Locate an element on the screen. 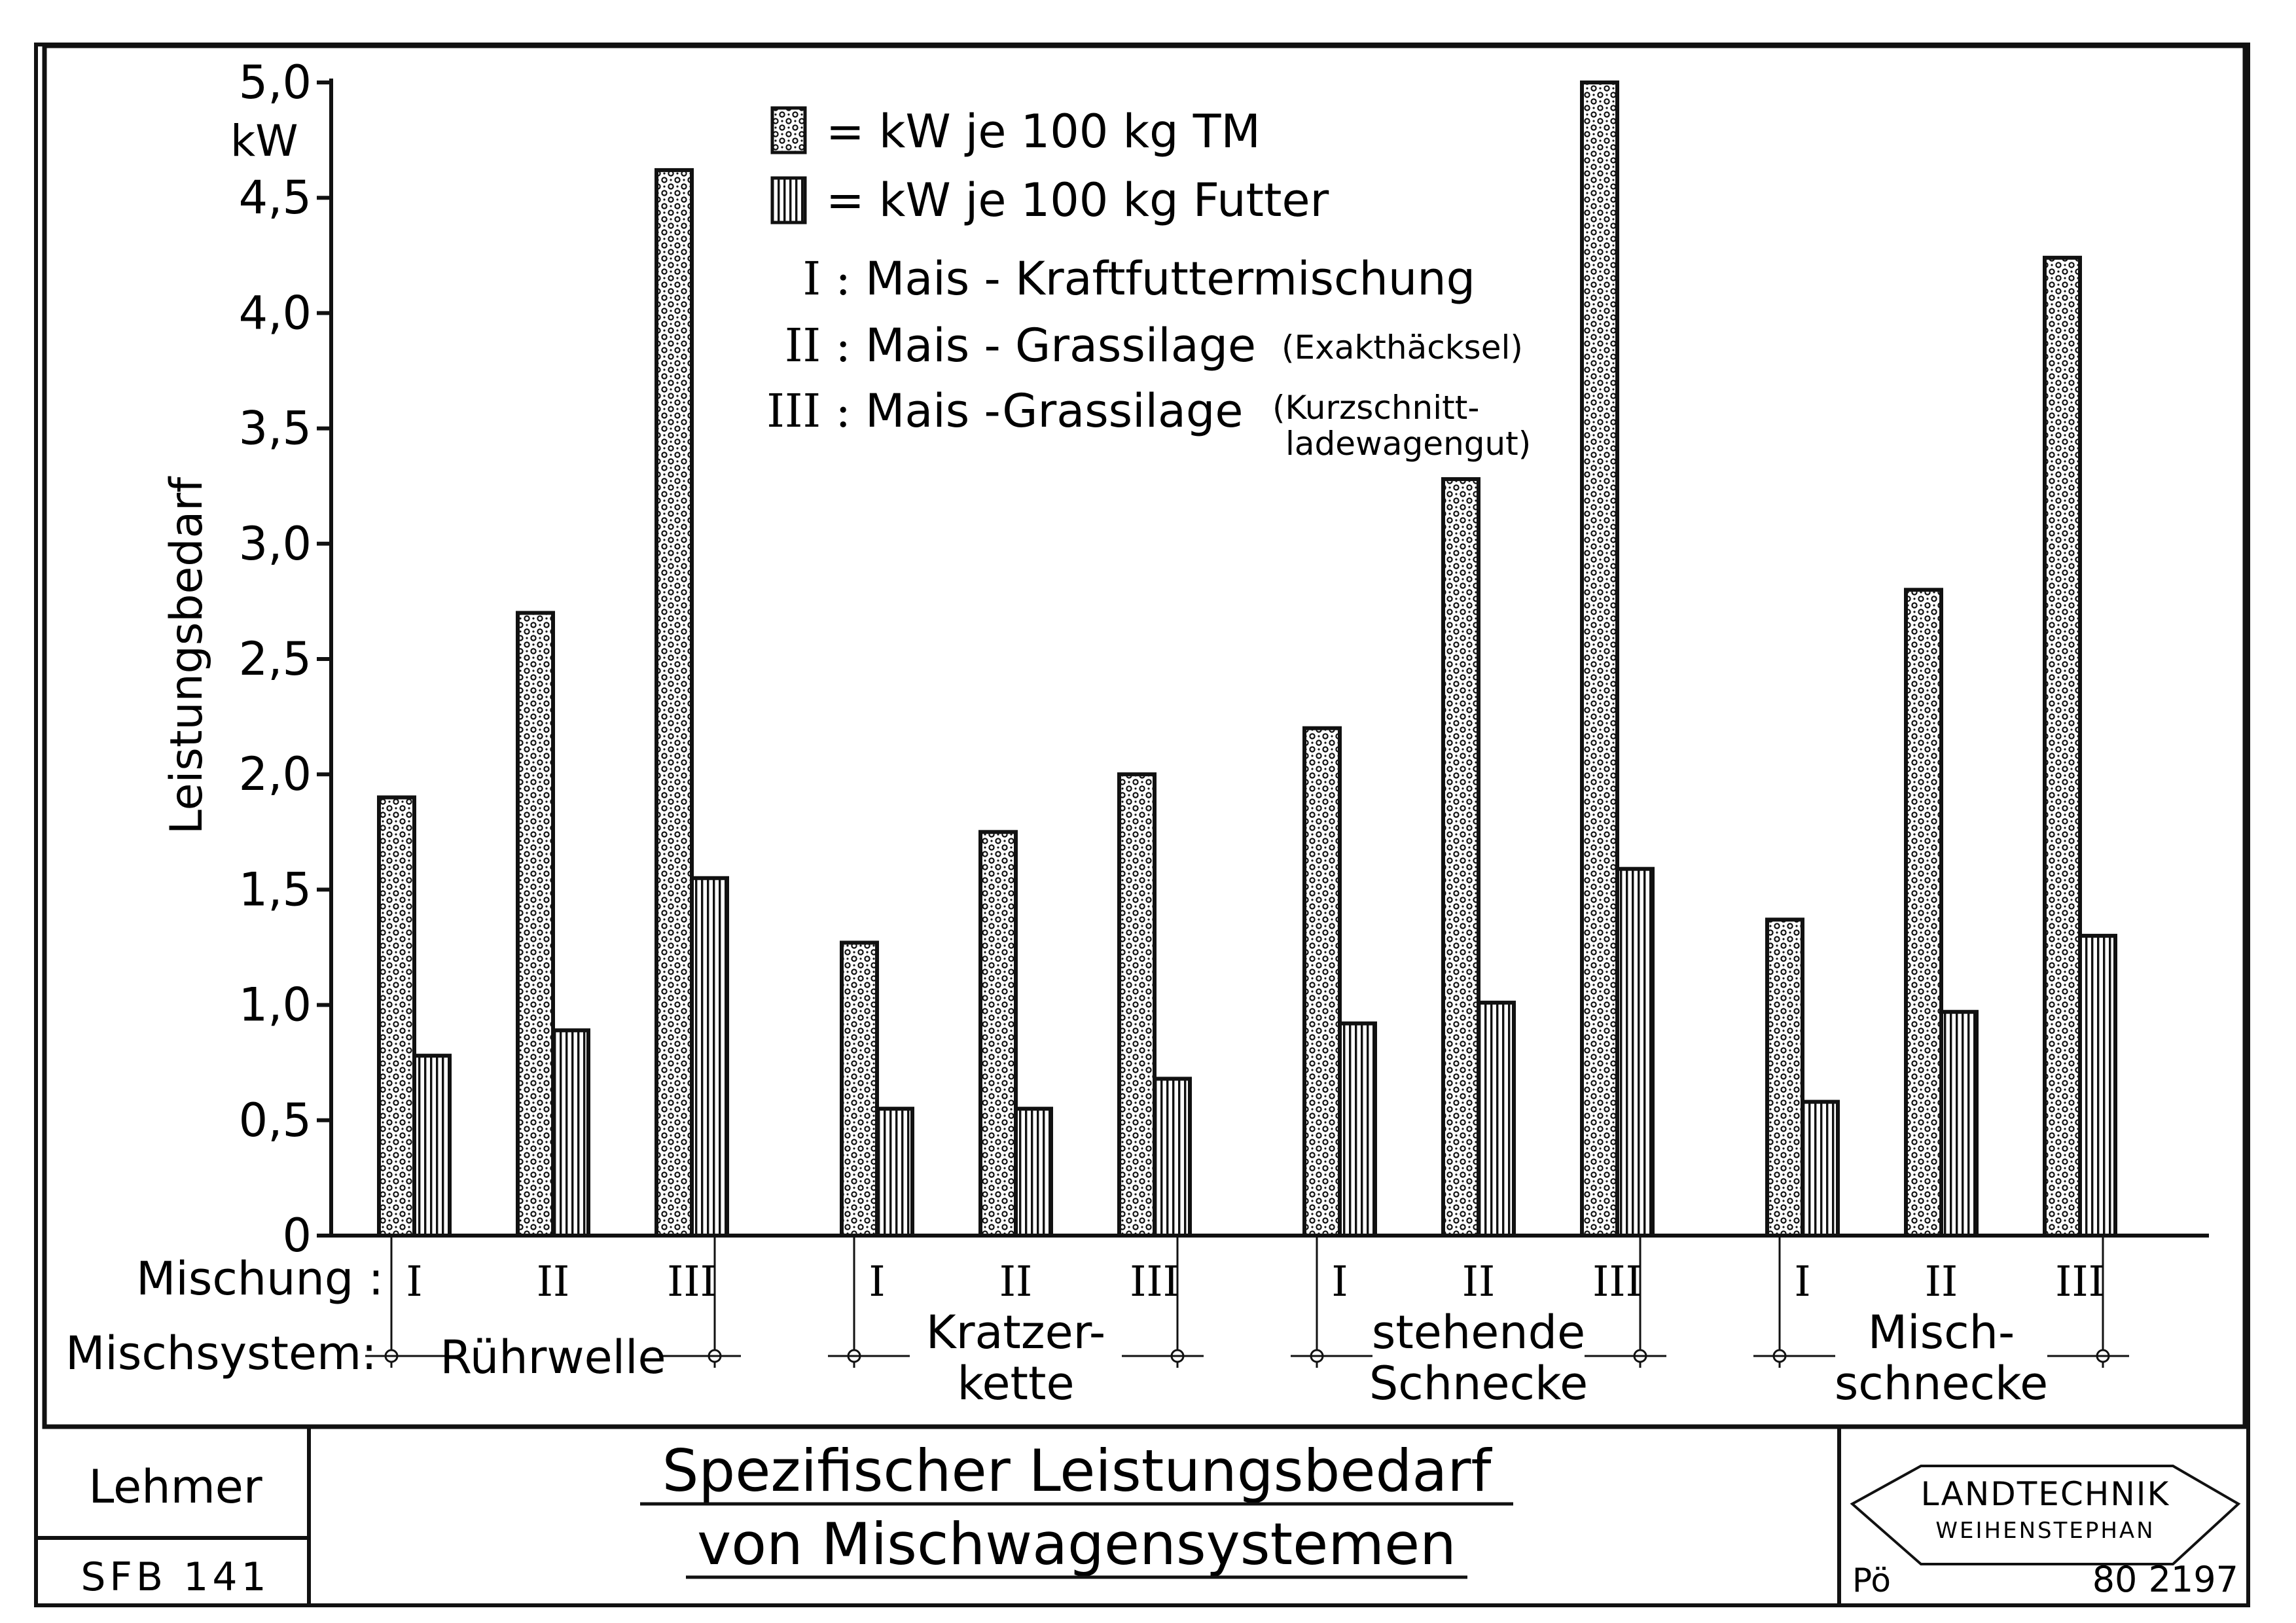 This screenshot has height=1623, width=2296. logo-text-1: LANDTECHNIK is located at coordinates (2046, 1494).